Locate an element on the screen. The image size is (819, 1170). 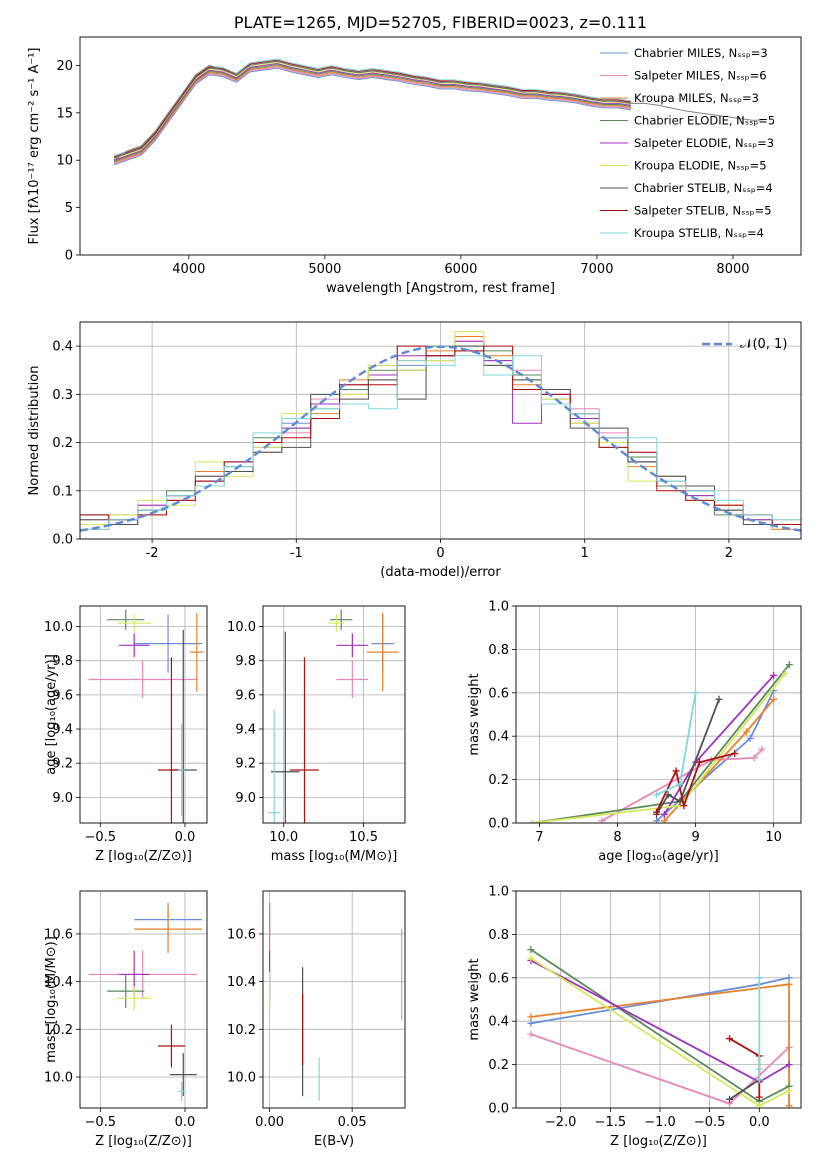
x-tick-label: −2.0 is located at coordinates (561, 1122).